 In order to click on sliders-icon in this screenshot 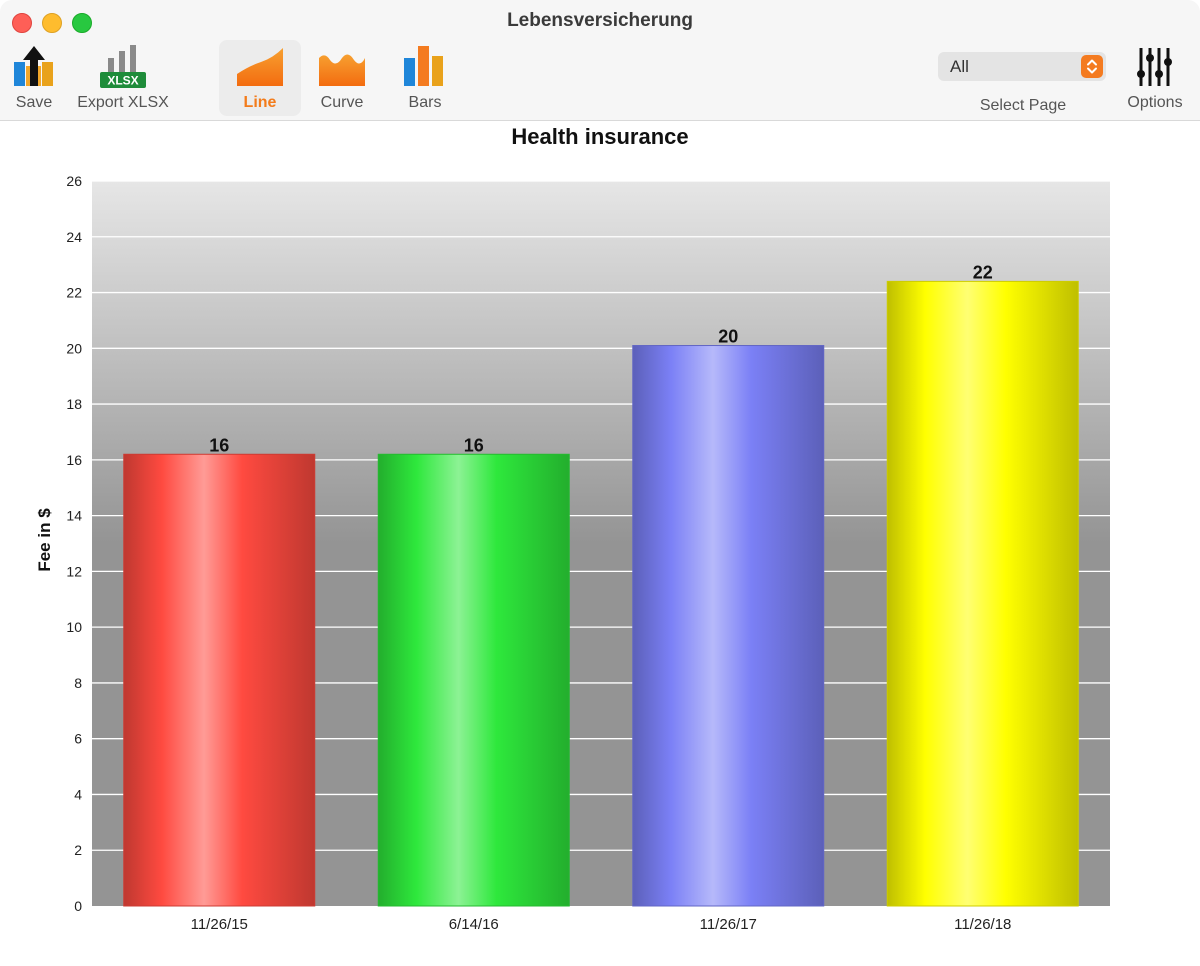, I will do `click(1155, 66)`.